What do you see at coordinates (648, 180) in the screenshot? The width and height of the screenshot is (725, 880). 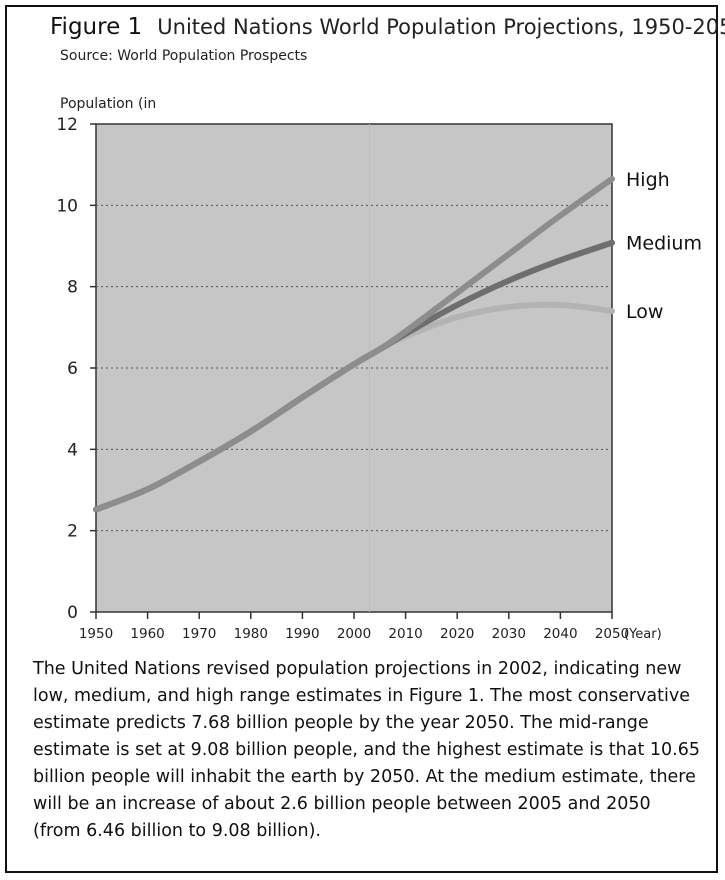 I see `series-label-high: High` at bounding box center [648, 180].